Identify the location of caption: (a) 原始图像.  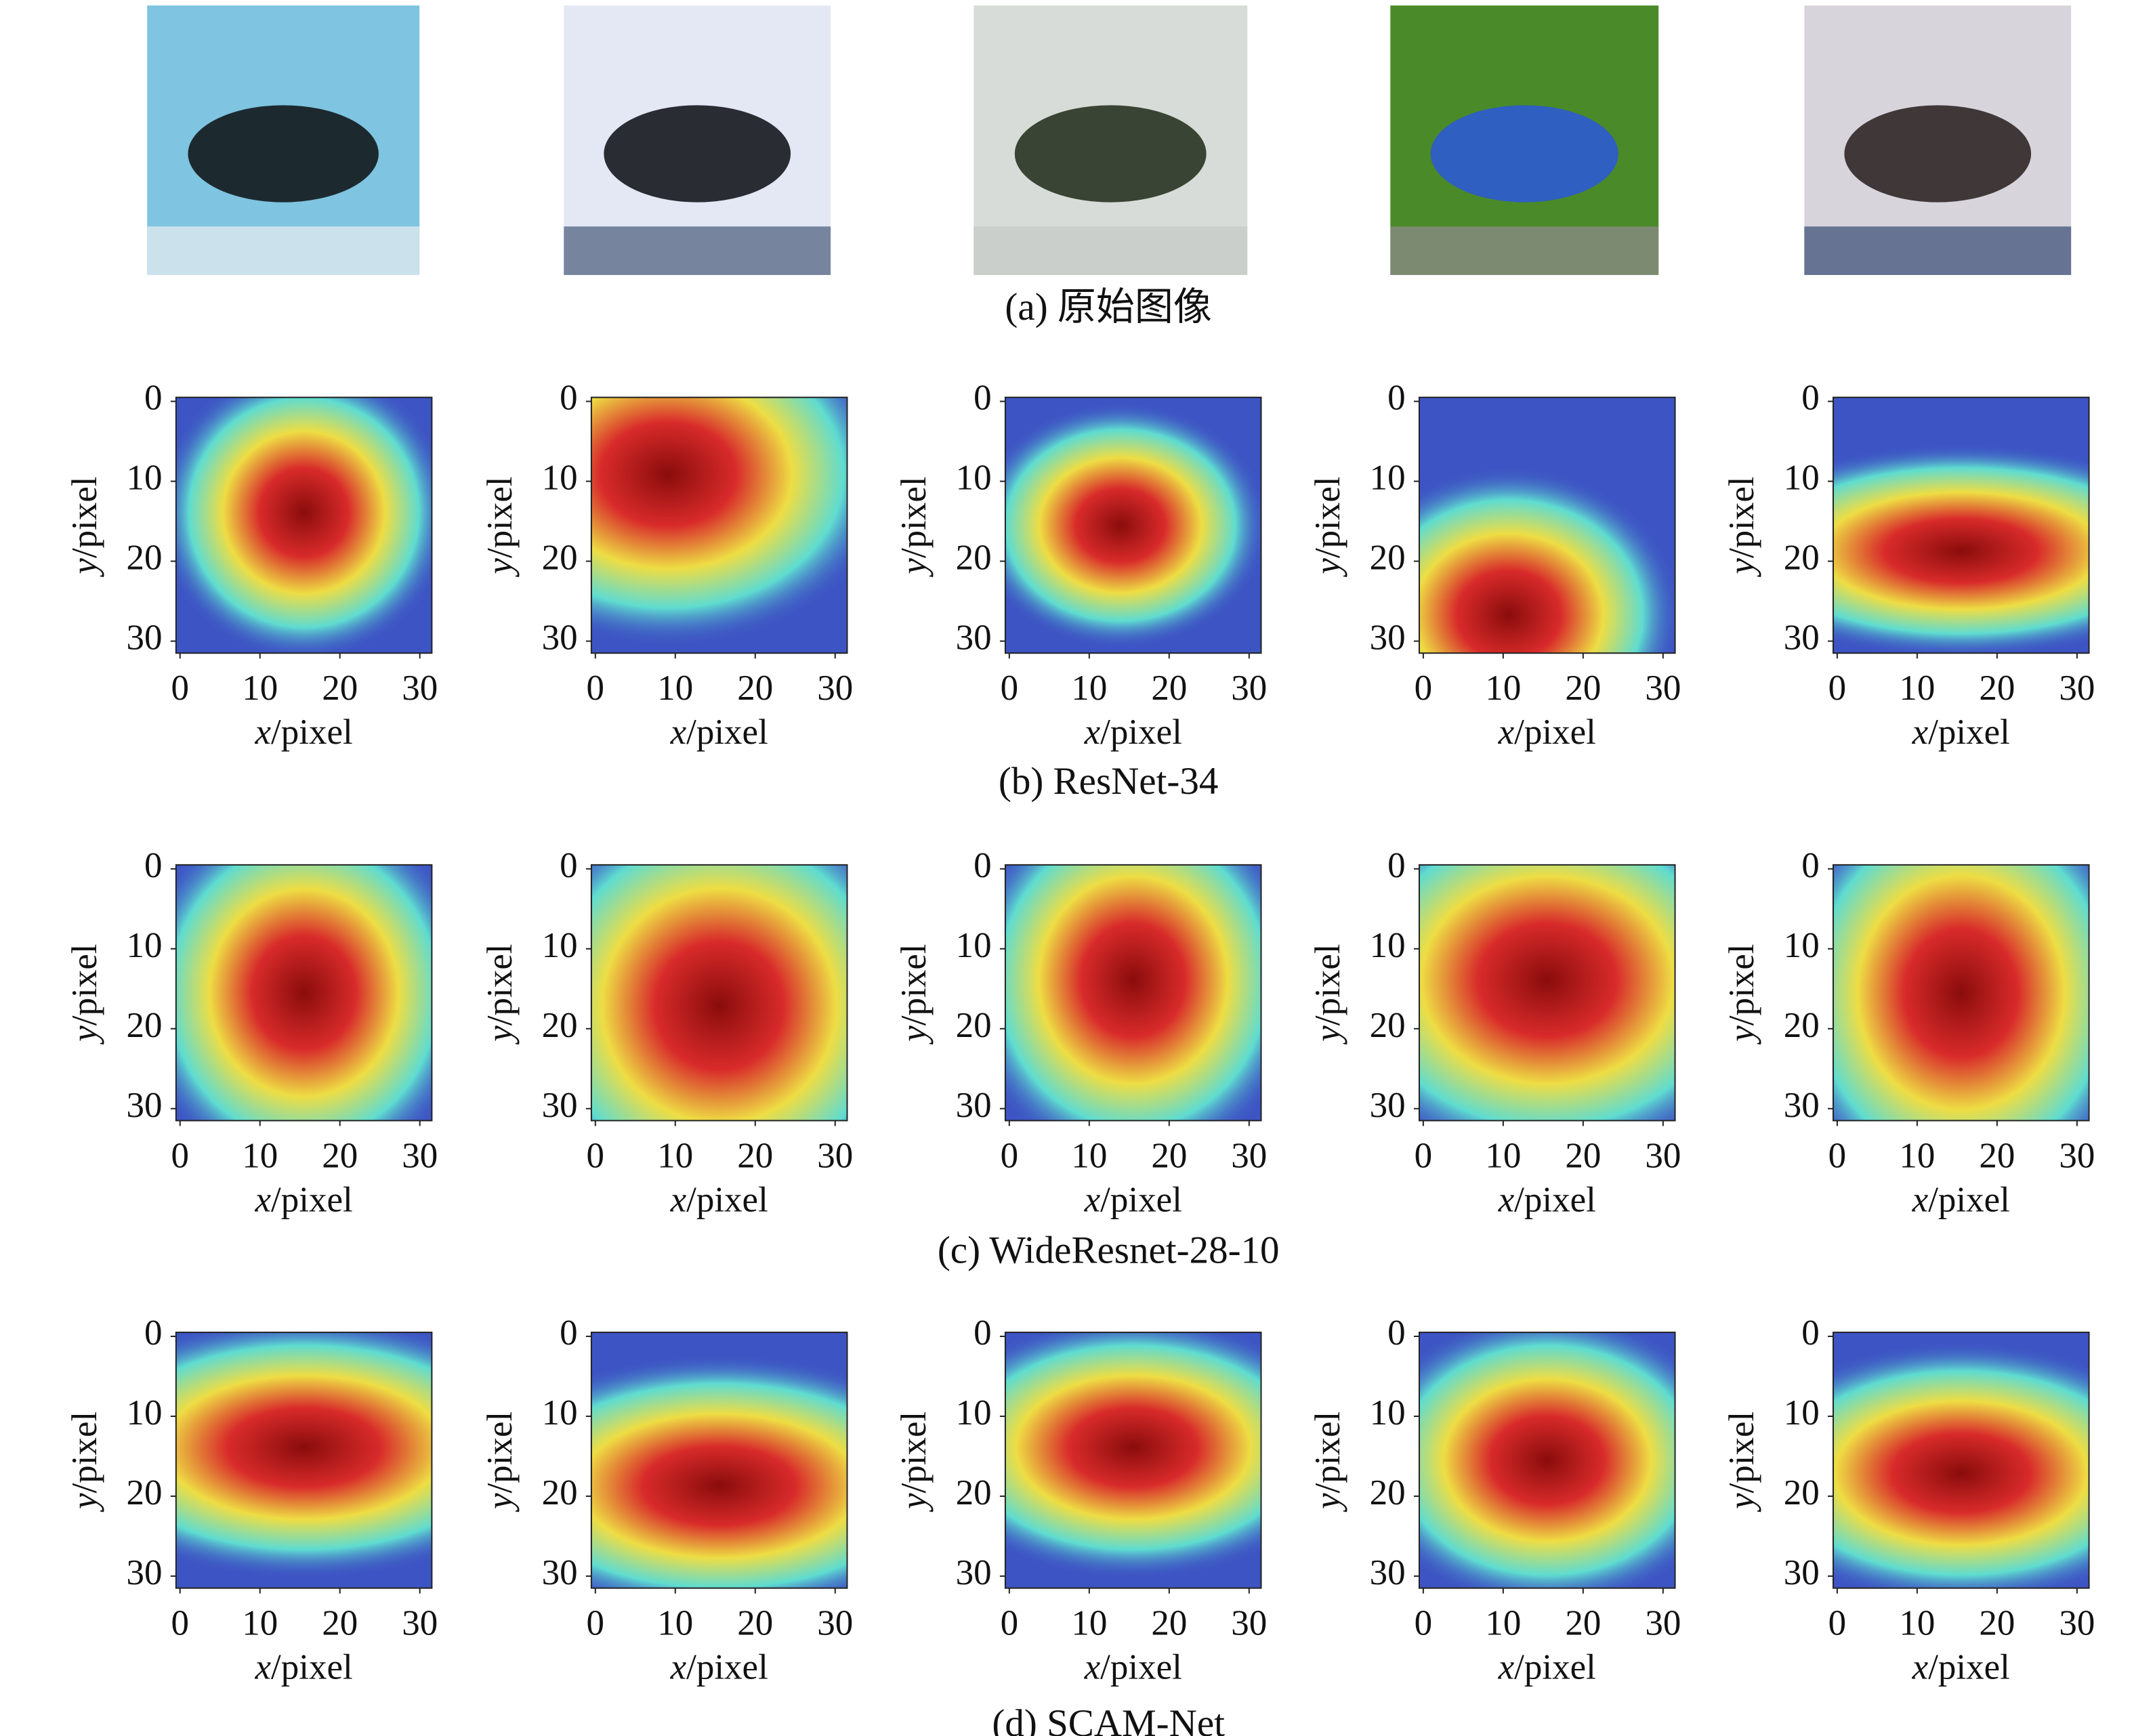
(1108, 307).